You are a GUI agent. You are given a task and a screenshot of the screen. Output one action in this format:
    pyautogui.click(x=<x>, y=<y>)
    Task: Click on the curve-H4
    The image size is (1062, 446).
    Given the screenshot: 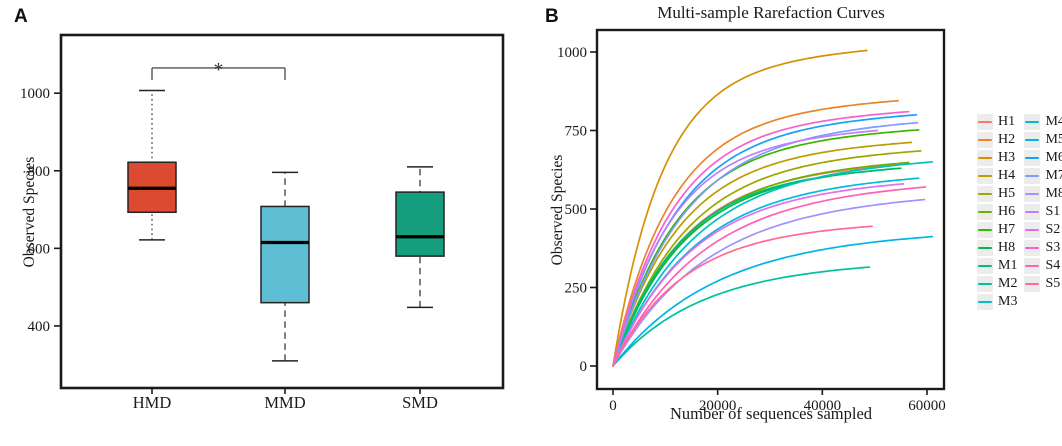 What is the action you would take?
    pyautogui.click(x=762, y=254)
    